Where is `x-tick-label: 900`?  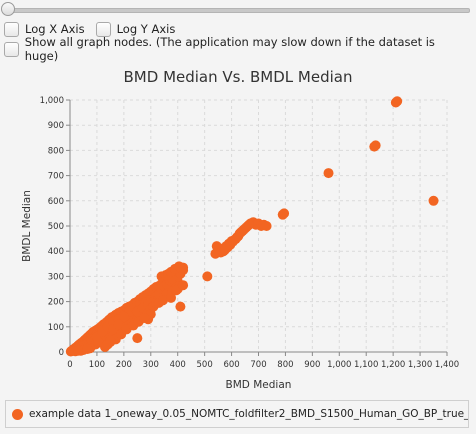 x-tick-label: 900 is located at coordinates (312, 365).